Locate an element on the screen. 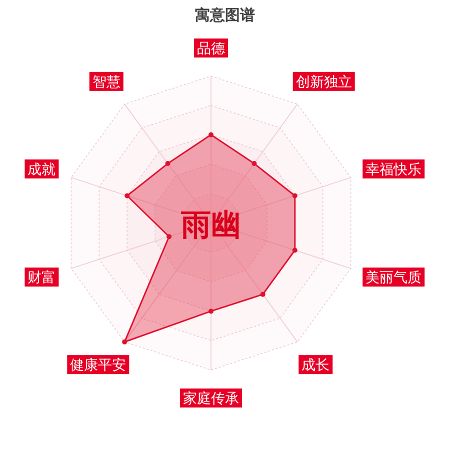 The width and height of the screenshot is (450, 450). label: 智慧 is located at coordinates (106, 81).